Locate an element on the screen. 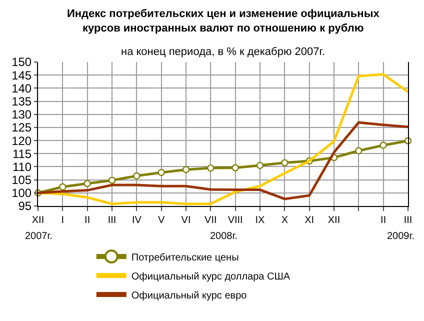 Image resolution: width=424 pixels, height=321 pixels. y-tick-label: 130 is located at coordinates (22, 115).